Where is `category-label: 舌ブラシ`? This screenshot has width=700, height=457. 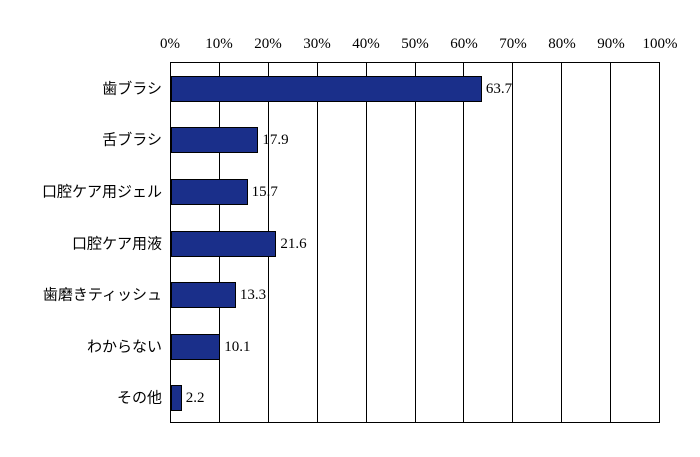 category-label: 舌ブラシ is located at coordinates (132, 140).